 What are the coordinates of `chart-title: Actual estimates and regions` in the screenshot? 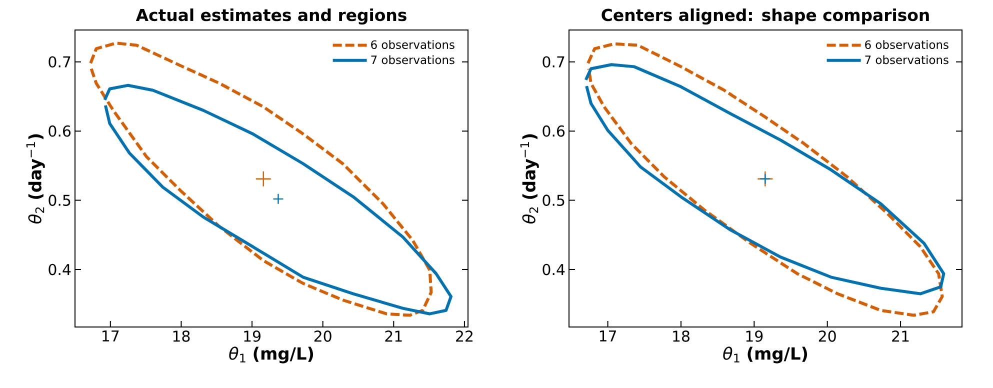 It's located at (271, 16).